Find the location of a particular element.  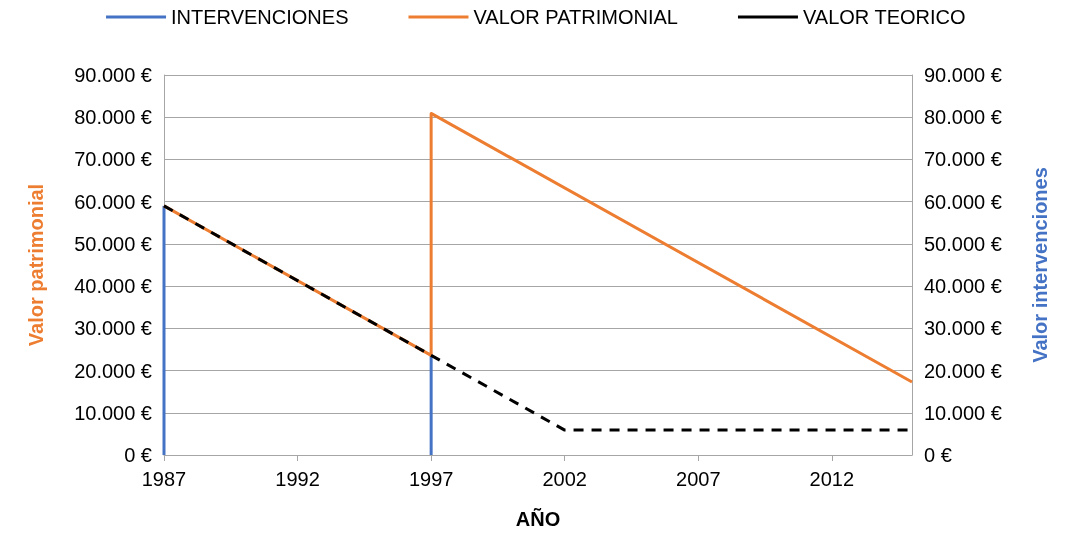

legend-label: VALOR PATRIMONIAL is located at coordinates (575, 17).